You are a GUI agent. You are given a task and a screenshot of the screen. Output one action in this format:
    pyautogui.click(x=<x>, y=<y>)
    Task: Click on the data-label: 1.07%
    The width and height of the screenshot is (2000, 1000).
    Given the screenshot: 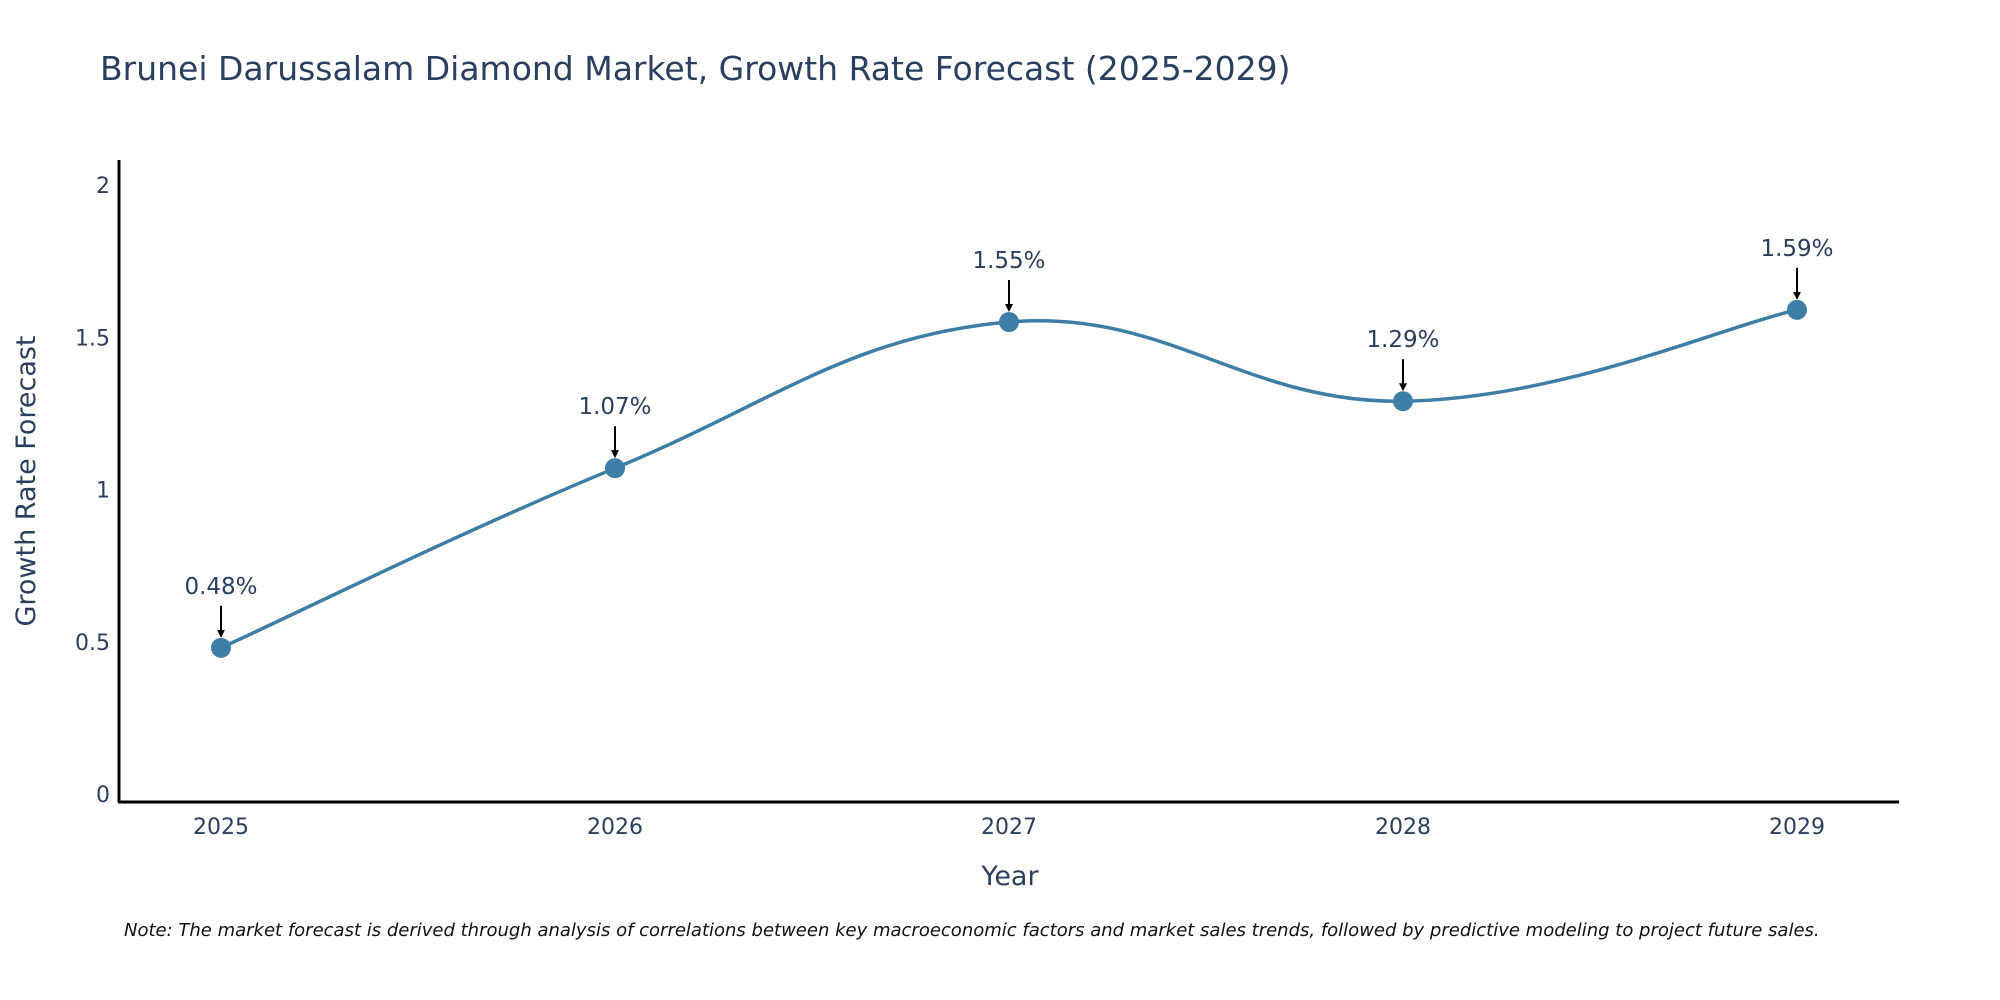 What is the action you would take?
    pyautogui.click(x=614, y=407)
    